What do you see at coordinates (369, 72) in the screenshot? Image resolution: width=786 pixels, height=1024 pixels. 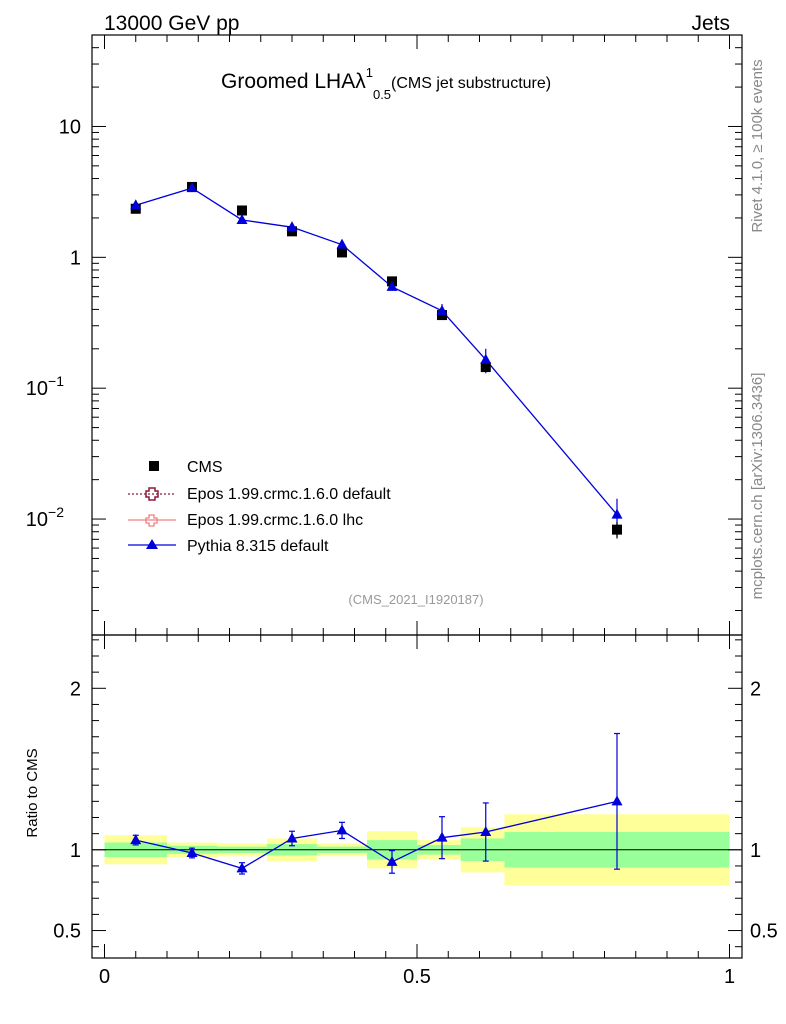 I see `title-superscript: 1` at bounding box center [369, 72].